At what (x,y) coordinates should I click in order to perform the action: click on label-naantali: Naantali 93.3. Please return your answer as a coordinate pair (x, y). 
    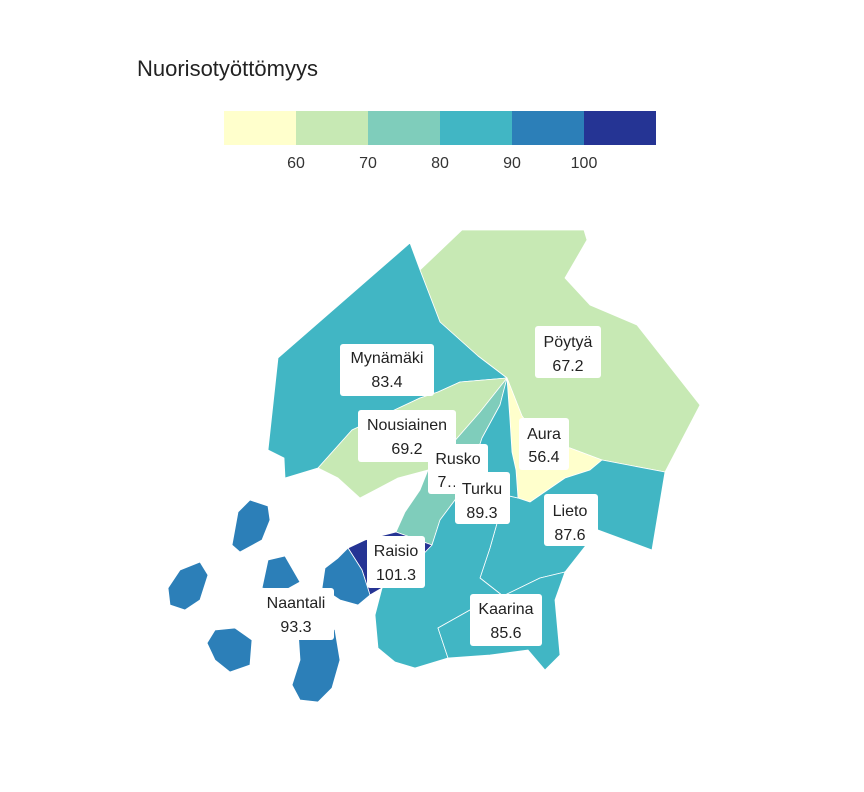
    Looking at the image, I should click on (295, 614).